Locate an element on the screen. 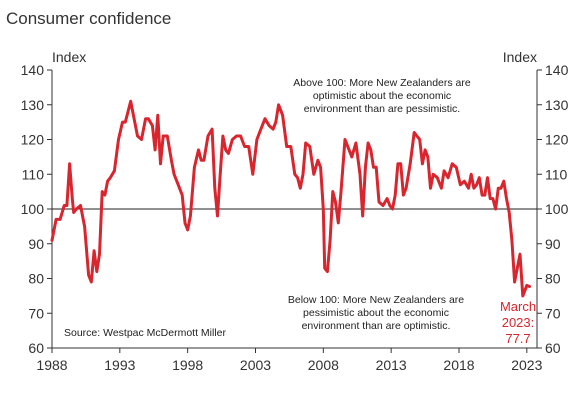 This screenshot has height=405, width=586. y-tick-label-left: 80 is located at coordinates (36, 279).